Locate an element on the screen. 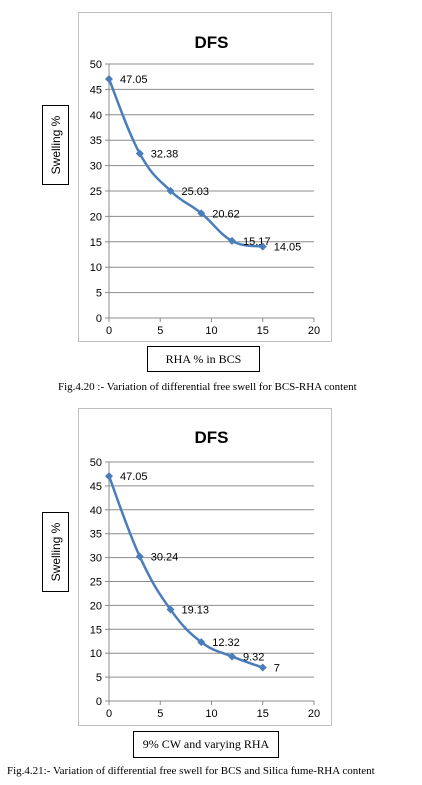 This screenshot has height=785, width=422. x-axis-label-1: RHA % in BCS is located at coordinates (203, 359).